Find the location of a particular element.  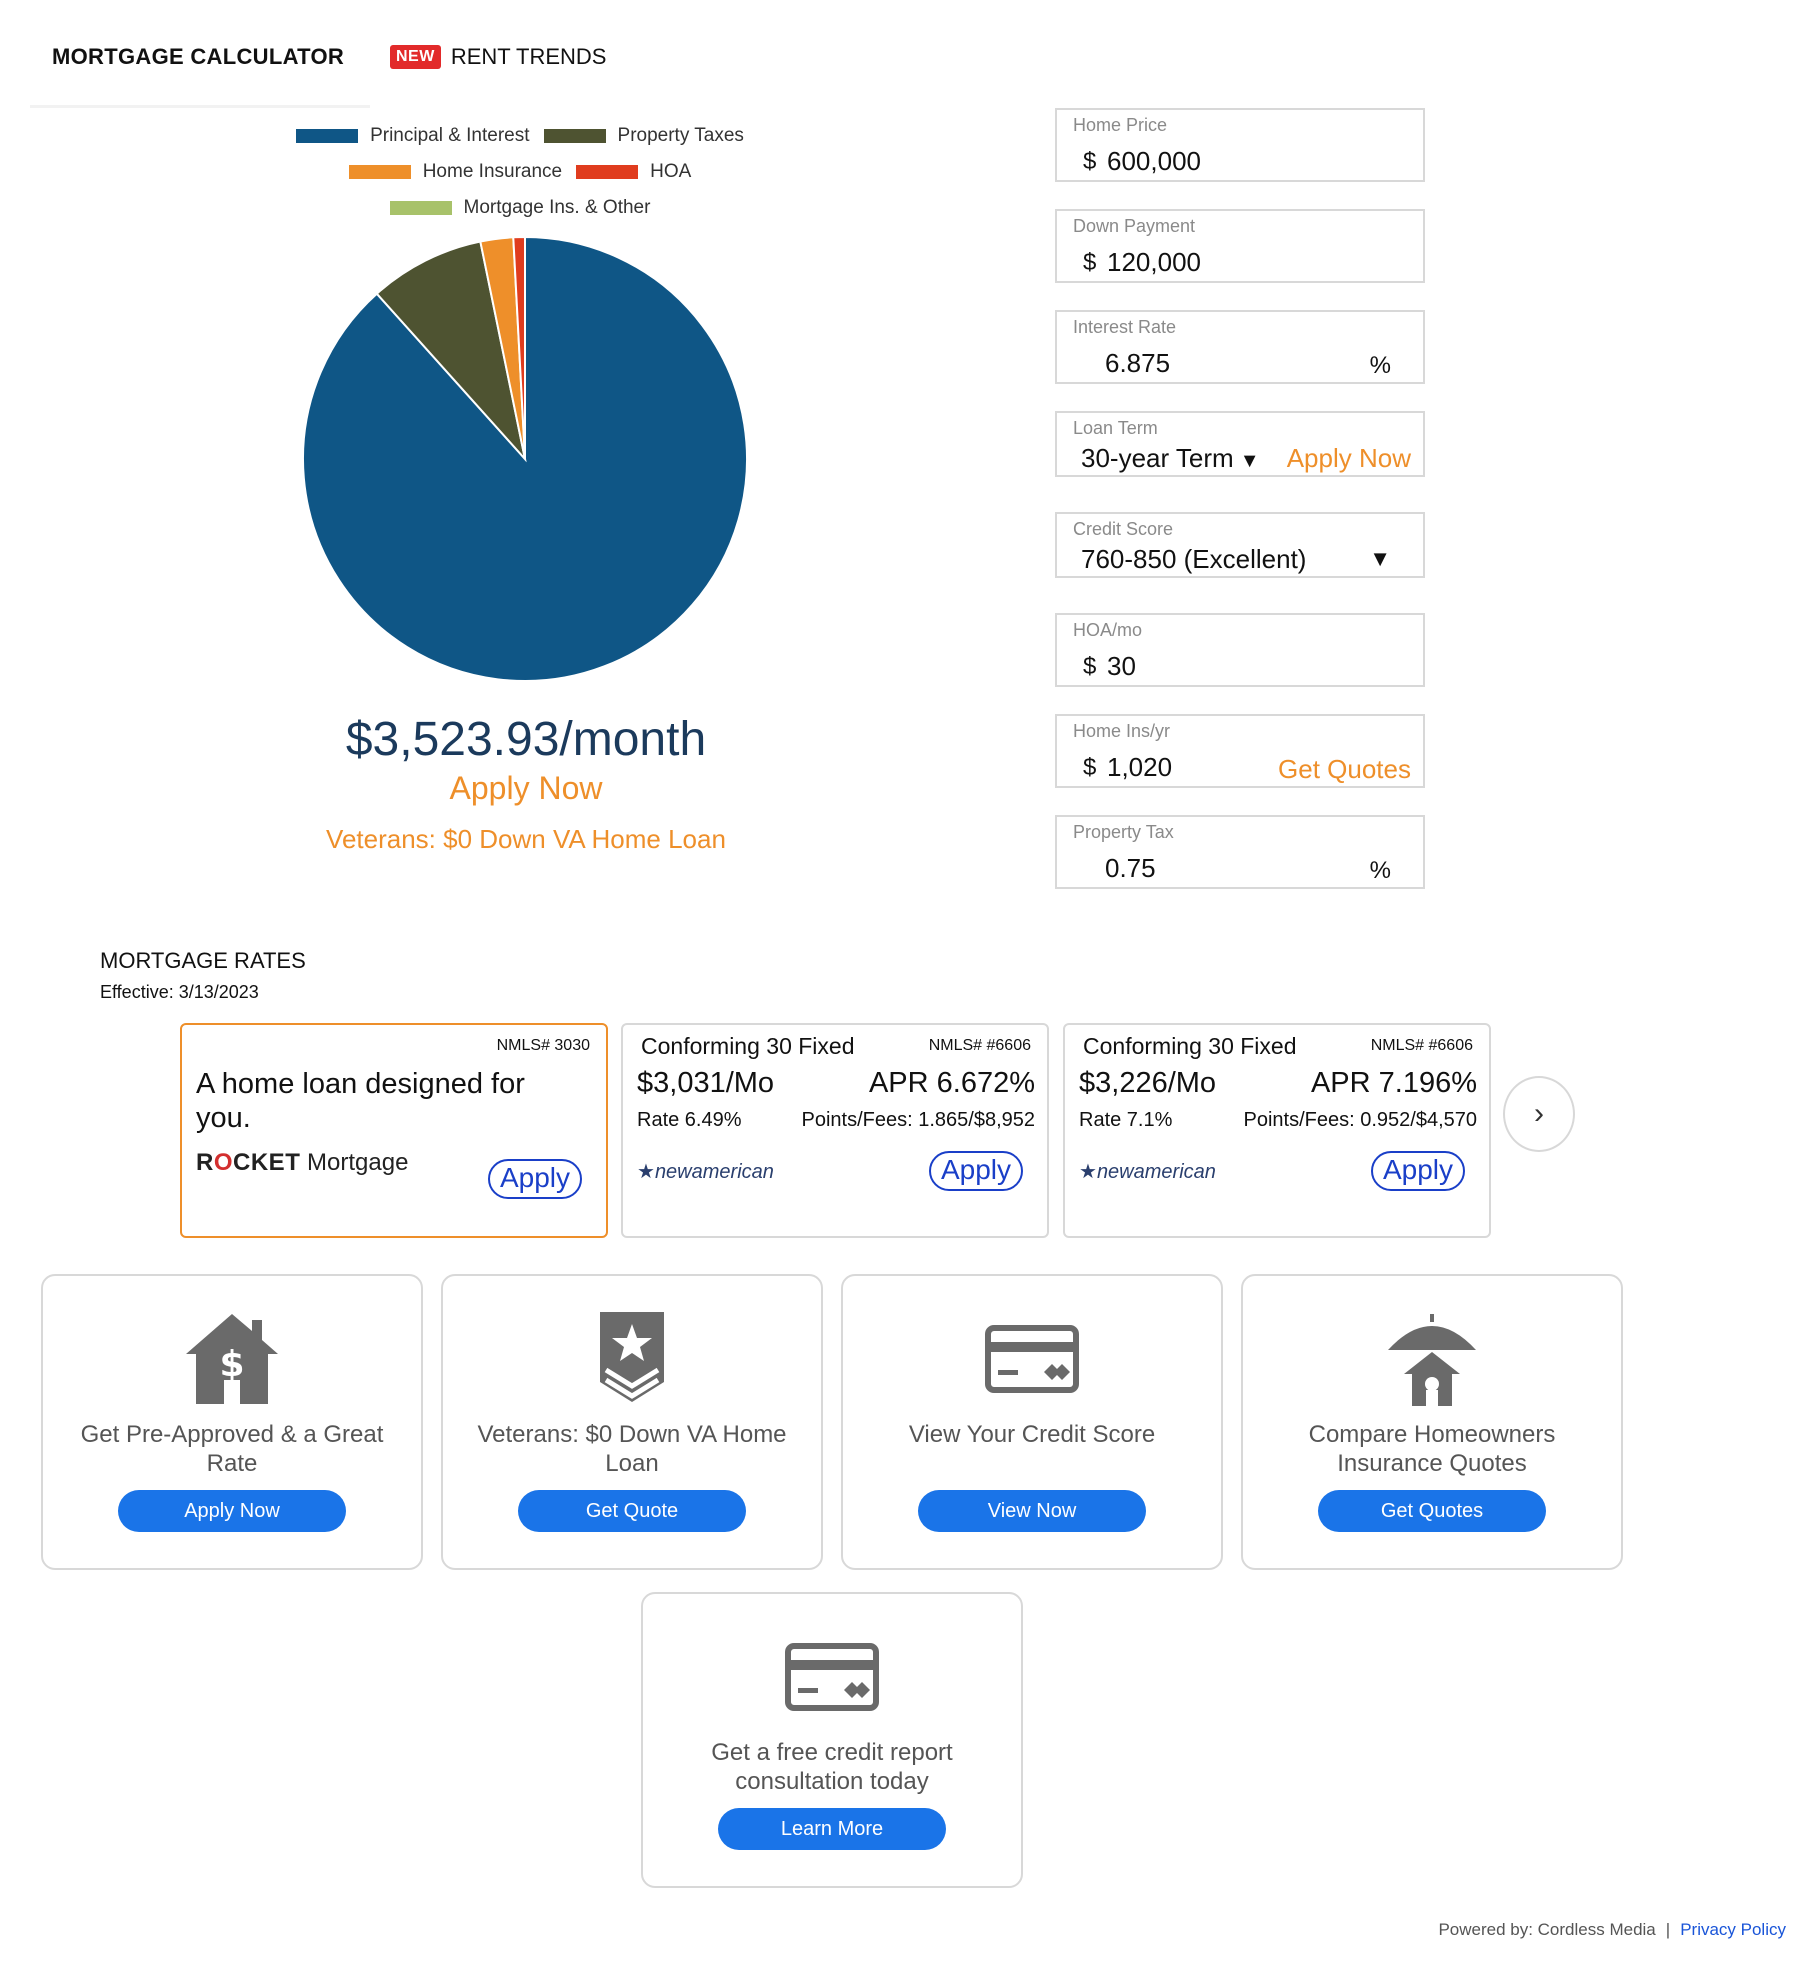

tab-mortgage-calculator: MORTGAGE CALCULATOR is located at coordinates (198, 56).